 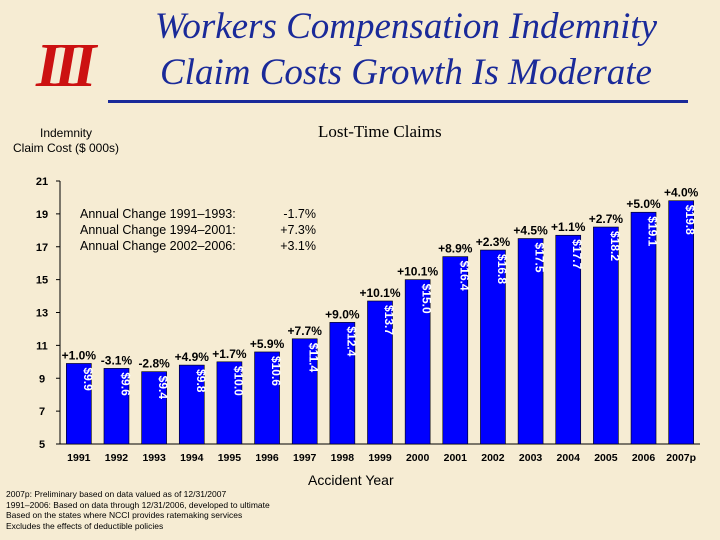 What do you see at coordinates (653, 231) in the screenshot?
I see `bar-value-label: $19.1` at bounding box center [653, 231].